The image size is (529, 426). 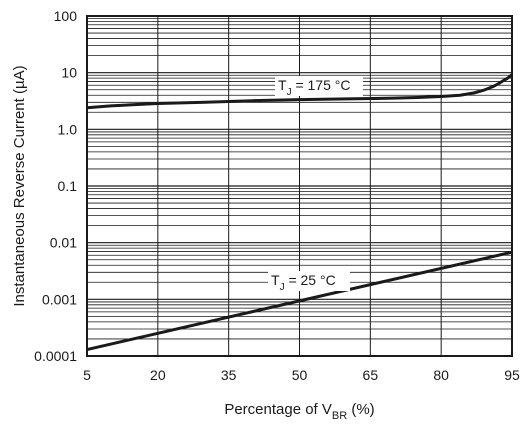 I want to click on y-tick-label: 0.1, so click(x=68, y=186).